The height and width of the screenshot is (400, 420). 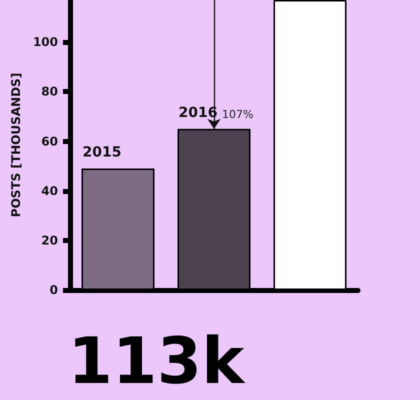 What do you see at coordinates (157, 362) in the screenshot?
I see `text: 113k` at bounding box center [157, 362].